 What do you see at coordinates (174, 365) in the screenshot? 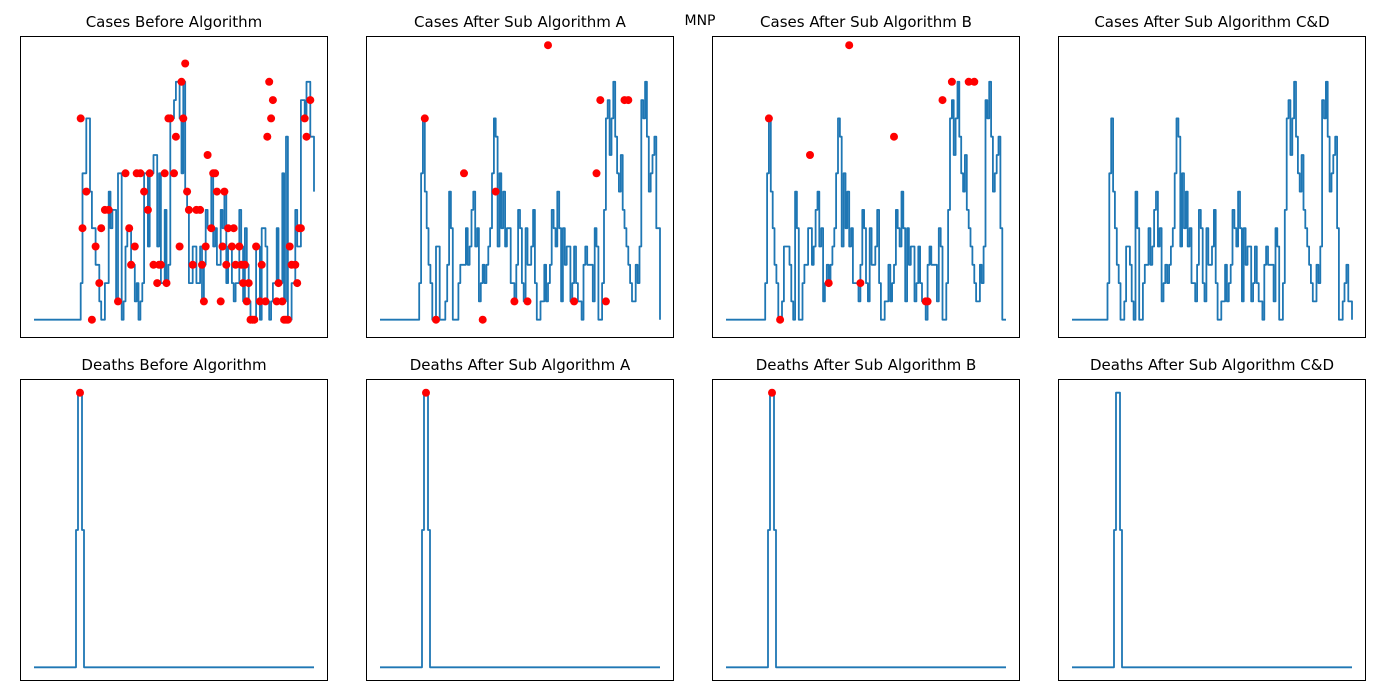
I see `subplot-title: Deaths Before Algorithm` at bounding box center [174, 365].